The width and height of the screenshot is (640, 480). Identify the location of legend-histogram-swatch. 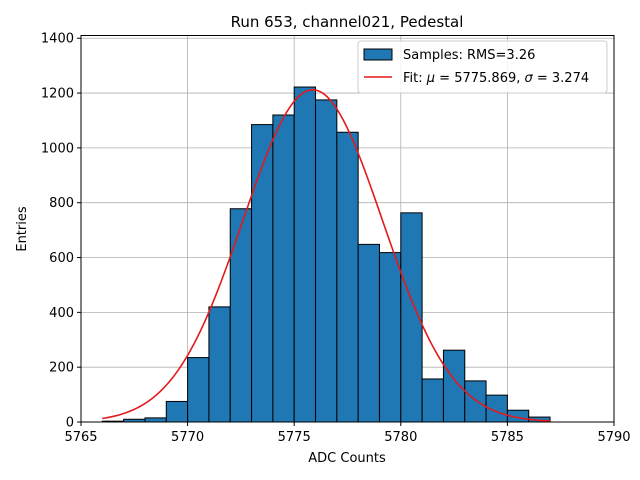
(378, 54).